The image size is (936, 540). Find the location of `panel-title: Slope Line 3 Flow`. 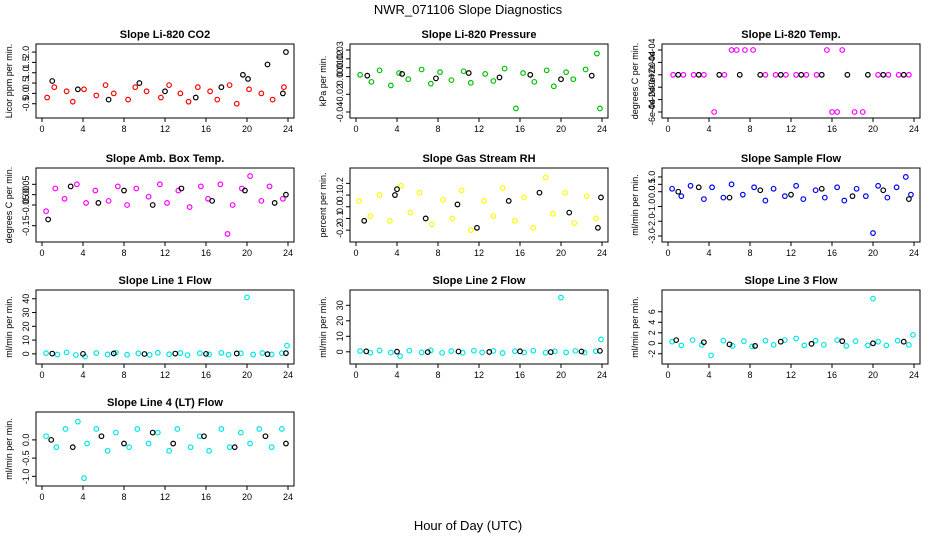

panel-title: Slope Line 3 Flow is located at coordinates (791, 281).